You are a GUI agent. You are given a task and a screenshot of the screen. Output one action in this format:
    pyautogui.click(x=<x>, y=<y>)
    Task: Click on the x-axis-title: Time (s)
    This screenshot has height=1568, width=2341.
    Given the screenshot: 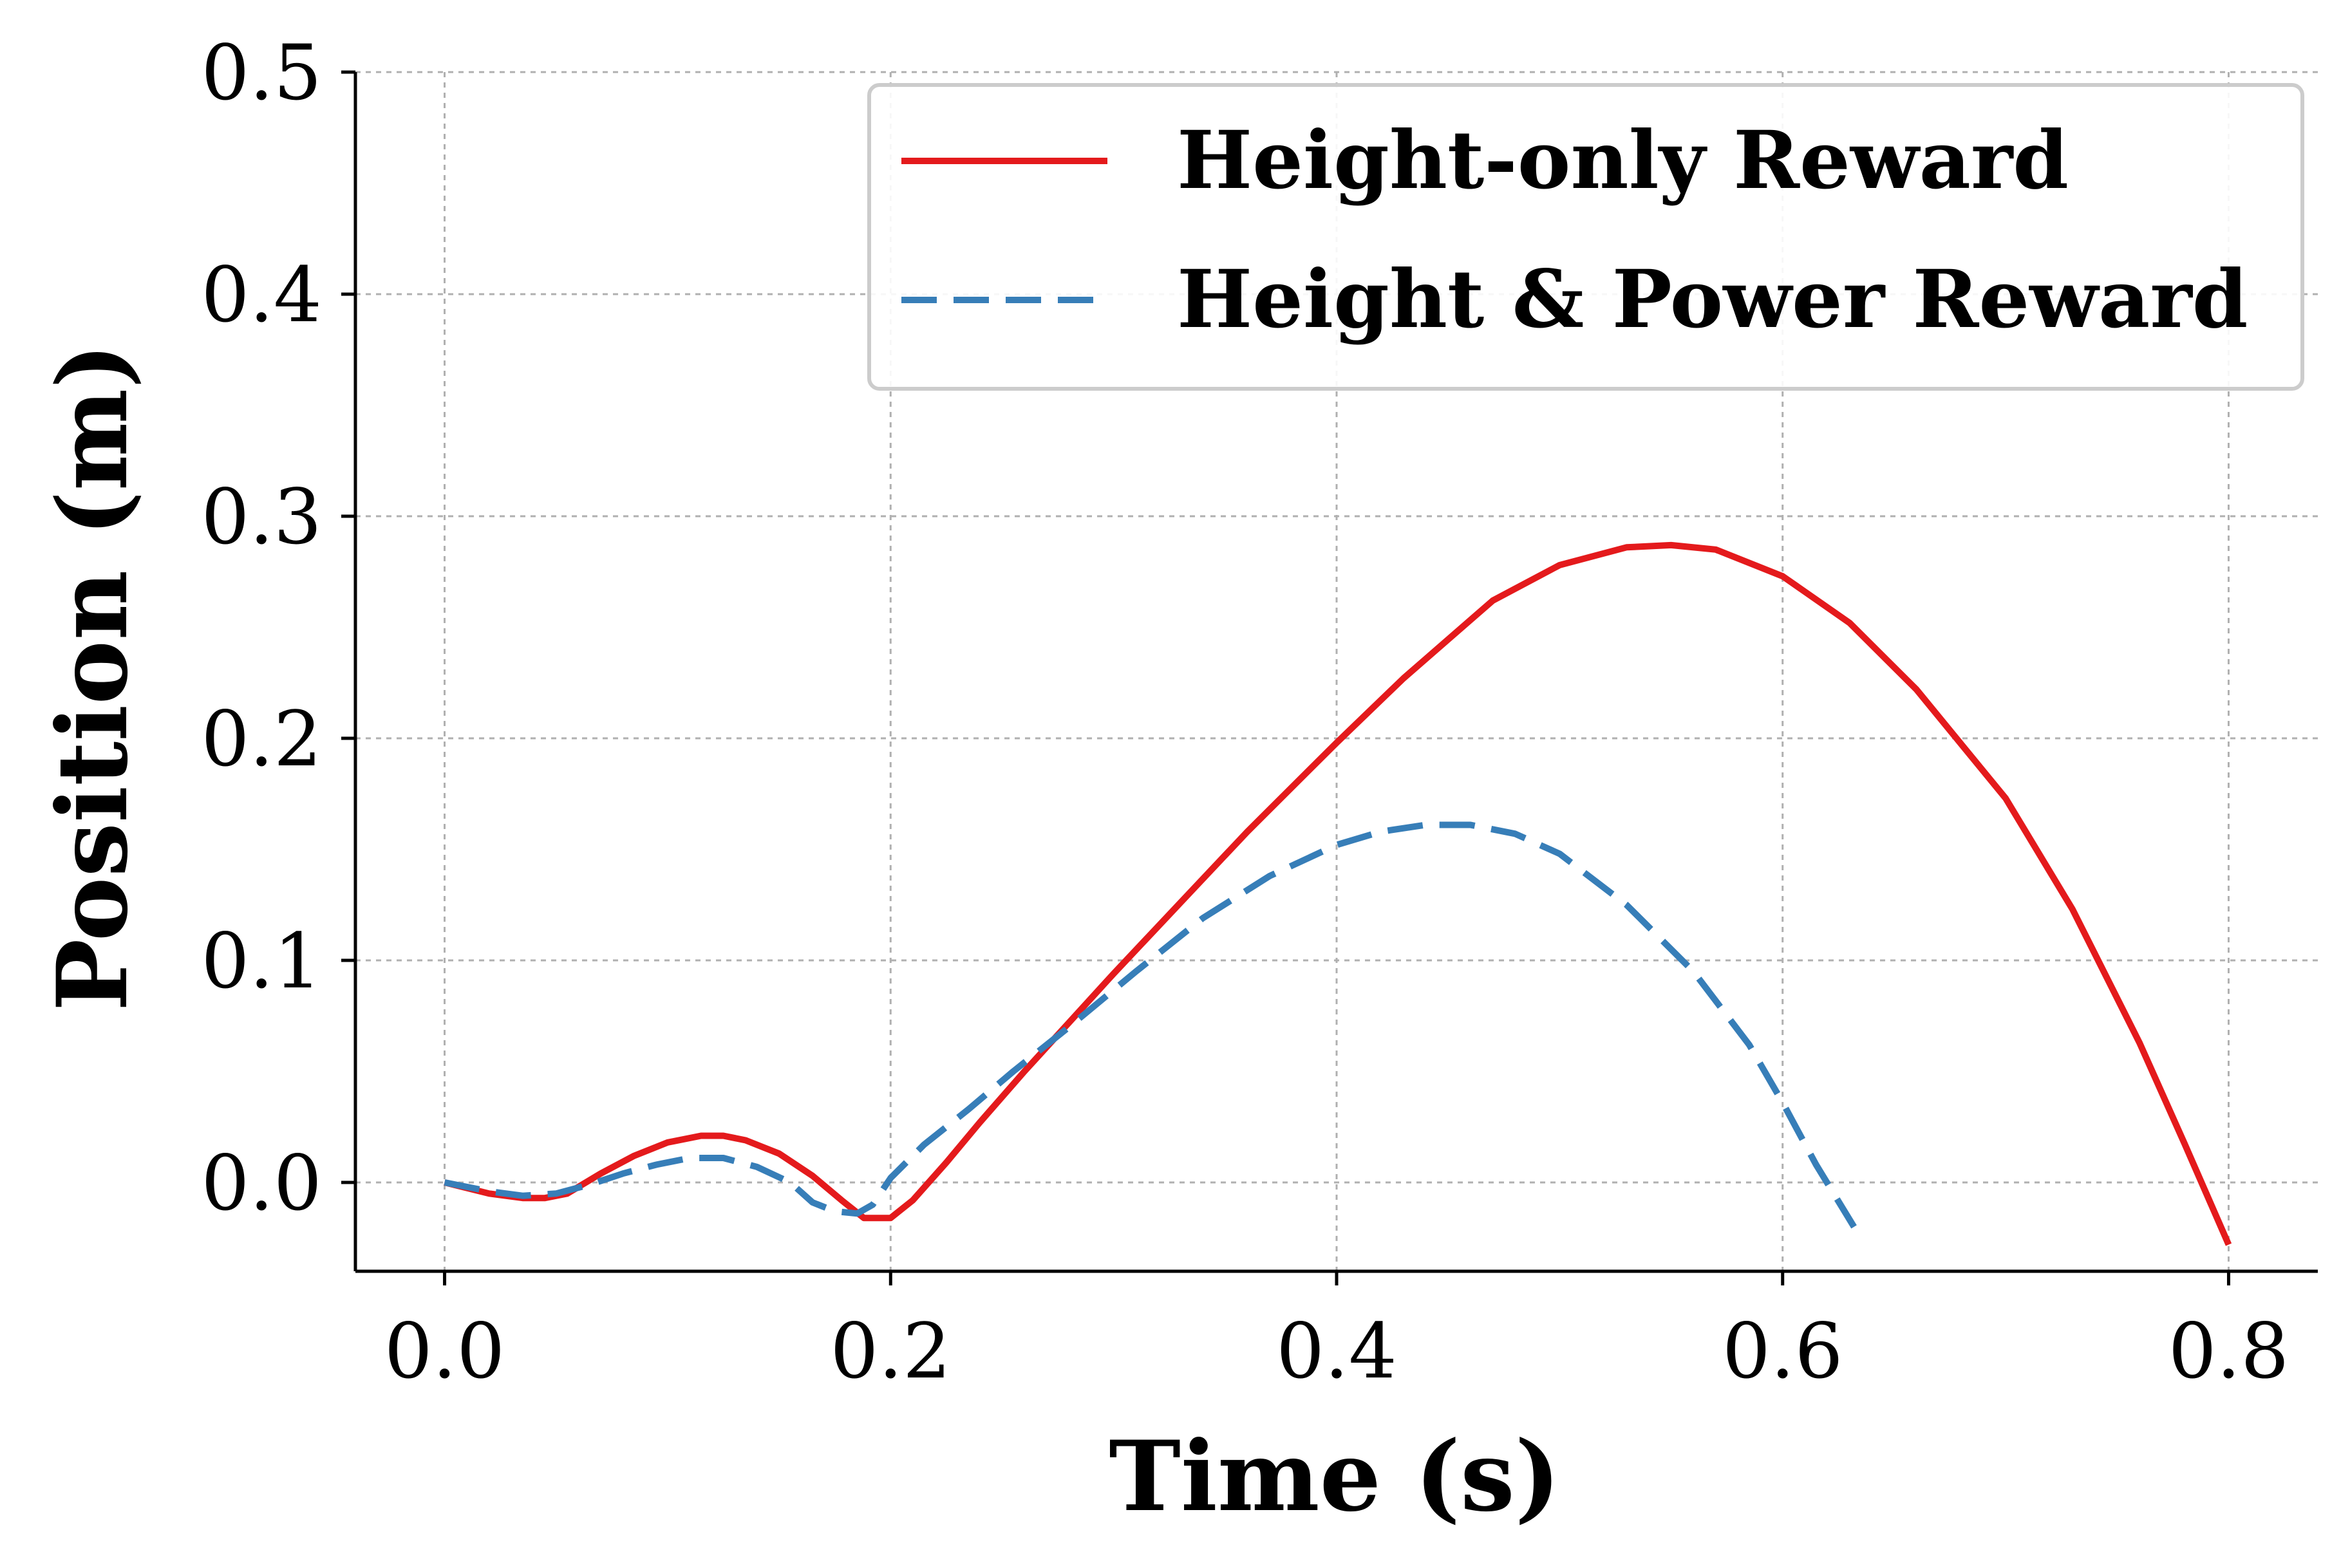 What is the action you would take?
    pyautogui.click(x=1335, y=1476)
    